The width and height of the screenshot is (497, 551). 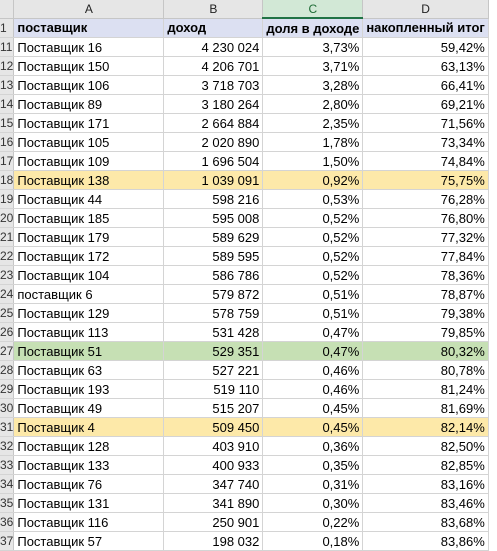 I want to click on cell-supplier: Поставщик 89, so click(x=89, y=104).